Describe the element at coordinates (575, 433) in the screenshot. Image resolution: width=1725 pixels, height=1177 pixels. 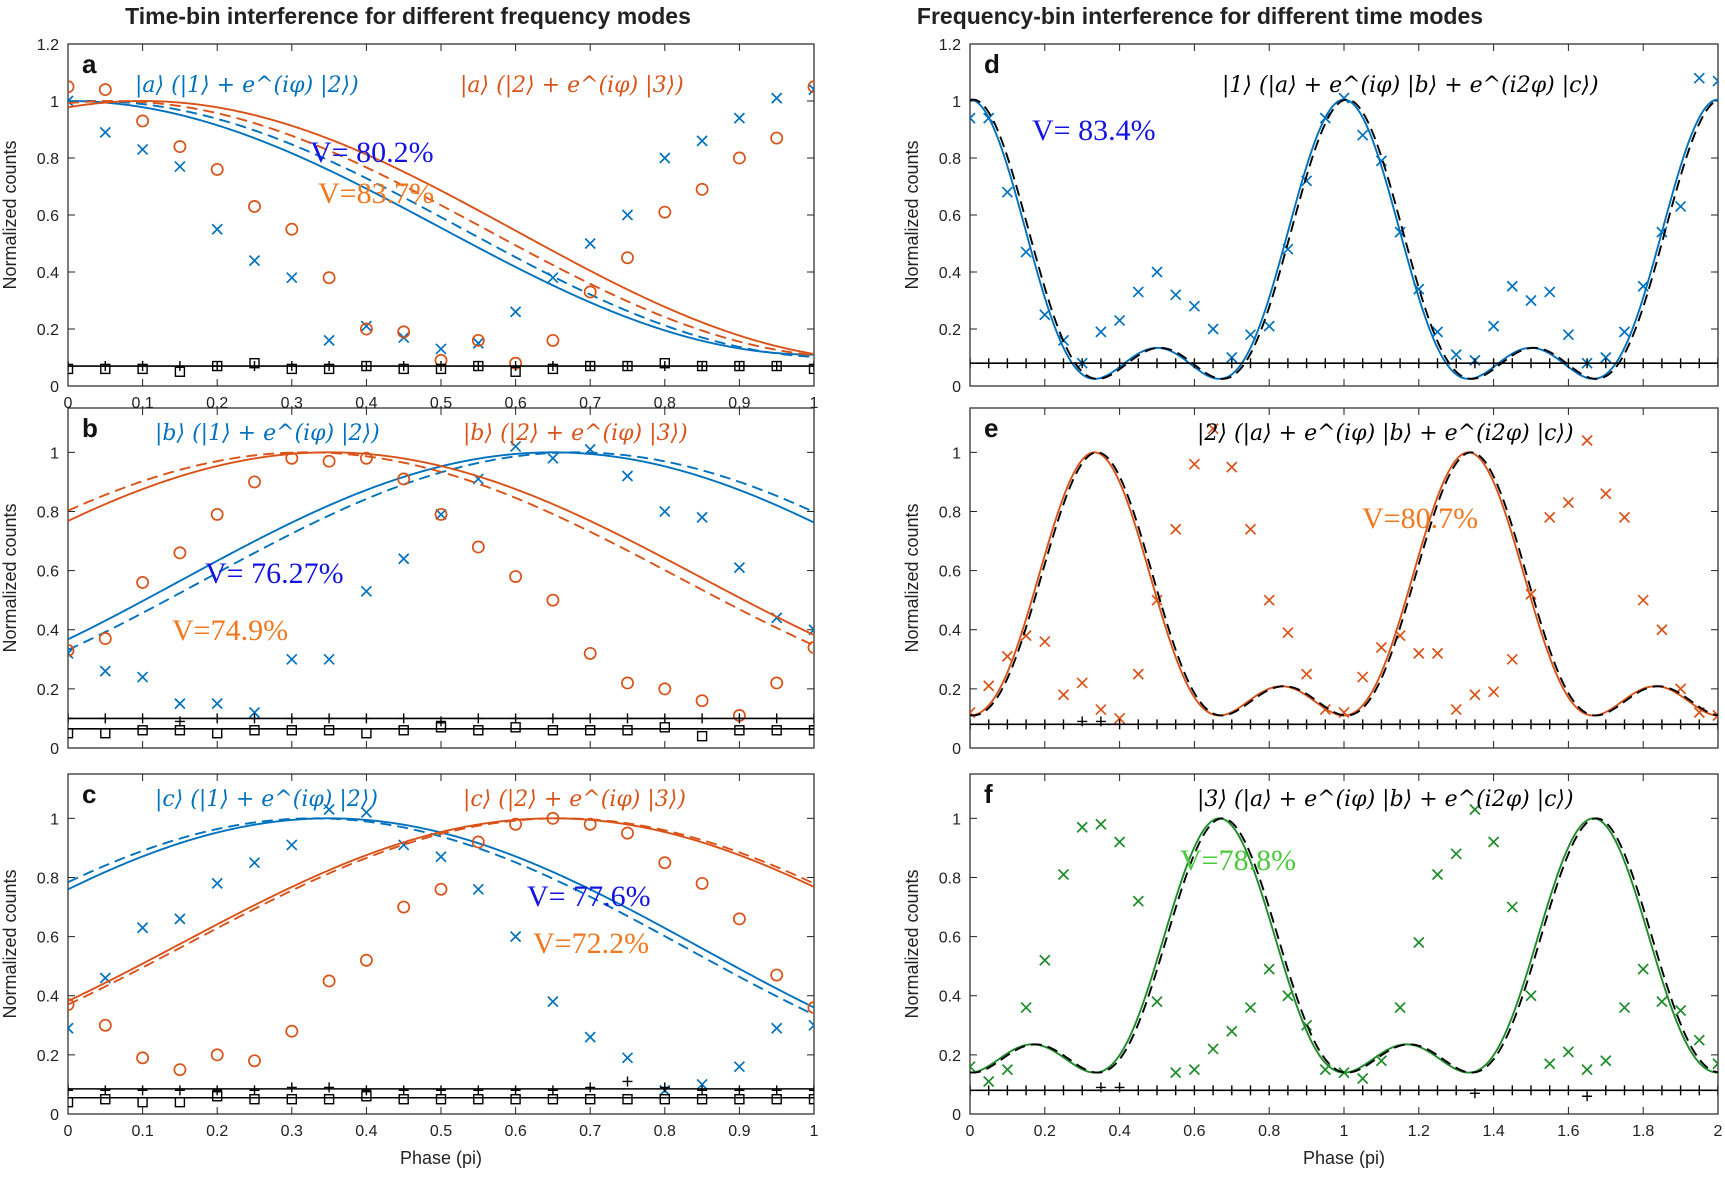
I see `state-legend: |b⟩ (|2⟩ + e^(iφ) |3⟩)` at that location.